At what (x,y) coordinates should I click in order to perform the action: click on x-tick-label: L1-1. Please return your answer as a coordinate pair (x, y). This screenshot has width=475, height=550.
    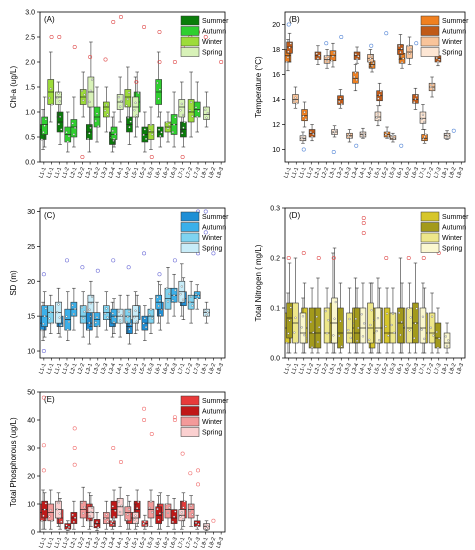
    Looking at the image, I should click on (42, 543).